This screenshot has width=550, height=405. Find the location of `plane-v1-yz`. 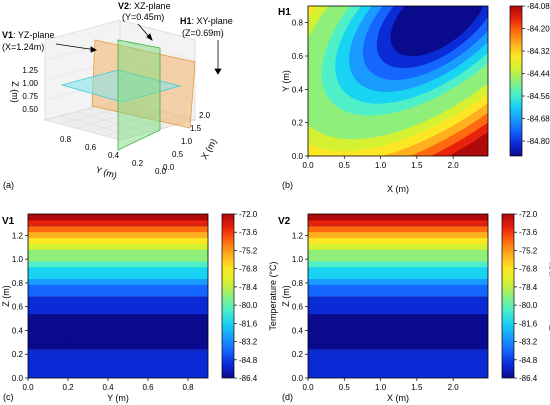

plane-v1-yz is located at coordinates (139, 95).